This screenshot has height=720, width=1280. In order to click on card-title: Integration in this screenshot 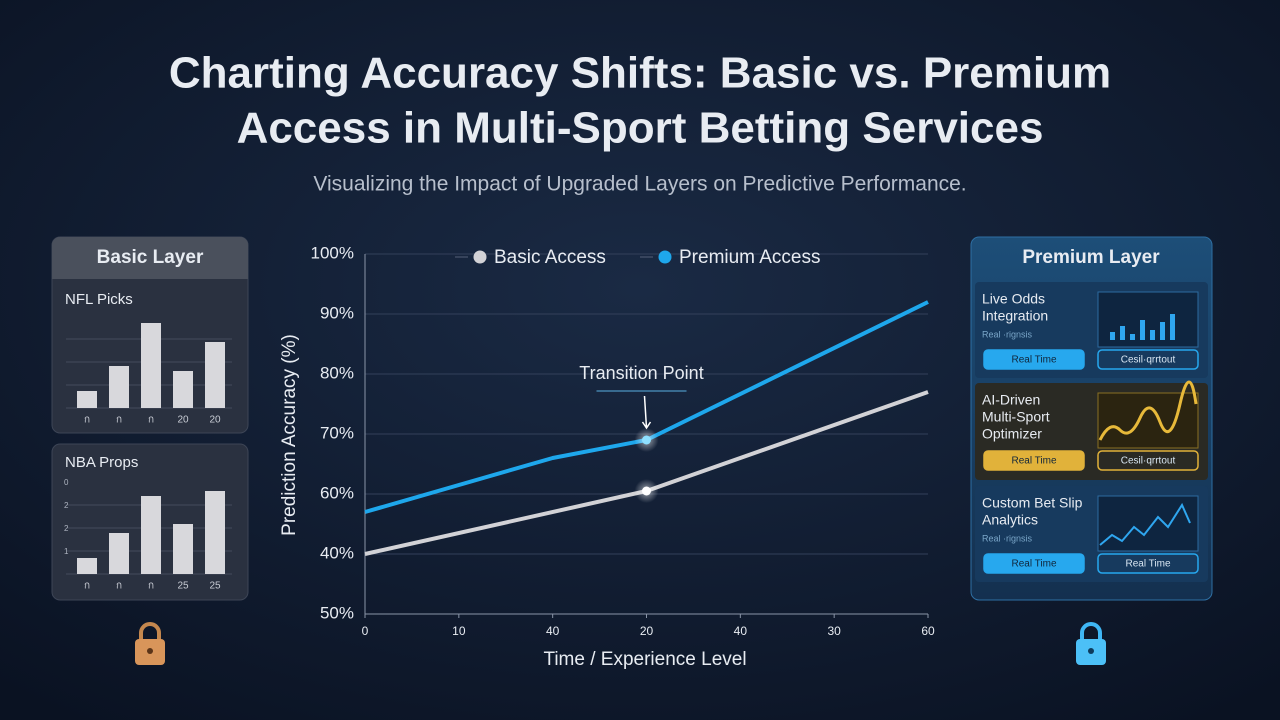, I will do `click(1015, 316)`.